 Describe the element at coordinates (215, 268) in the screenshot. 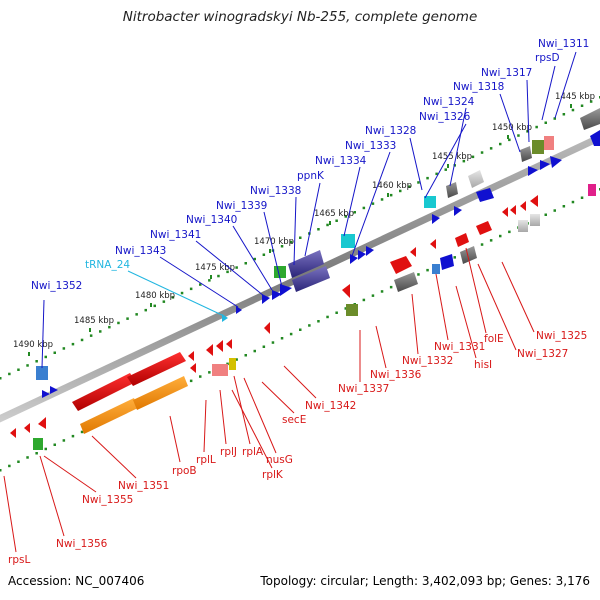

I see `ruler-label-1475: 1475 kbp` at that location.